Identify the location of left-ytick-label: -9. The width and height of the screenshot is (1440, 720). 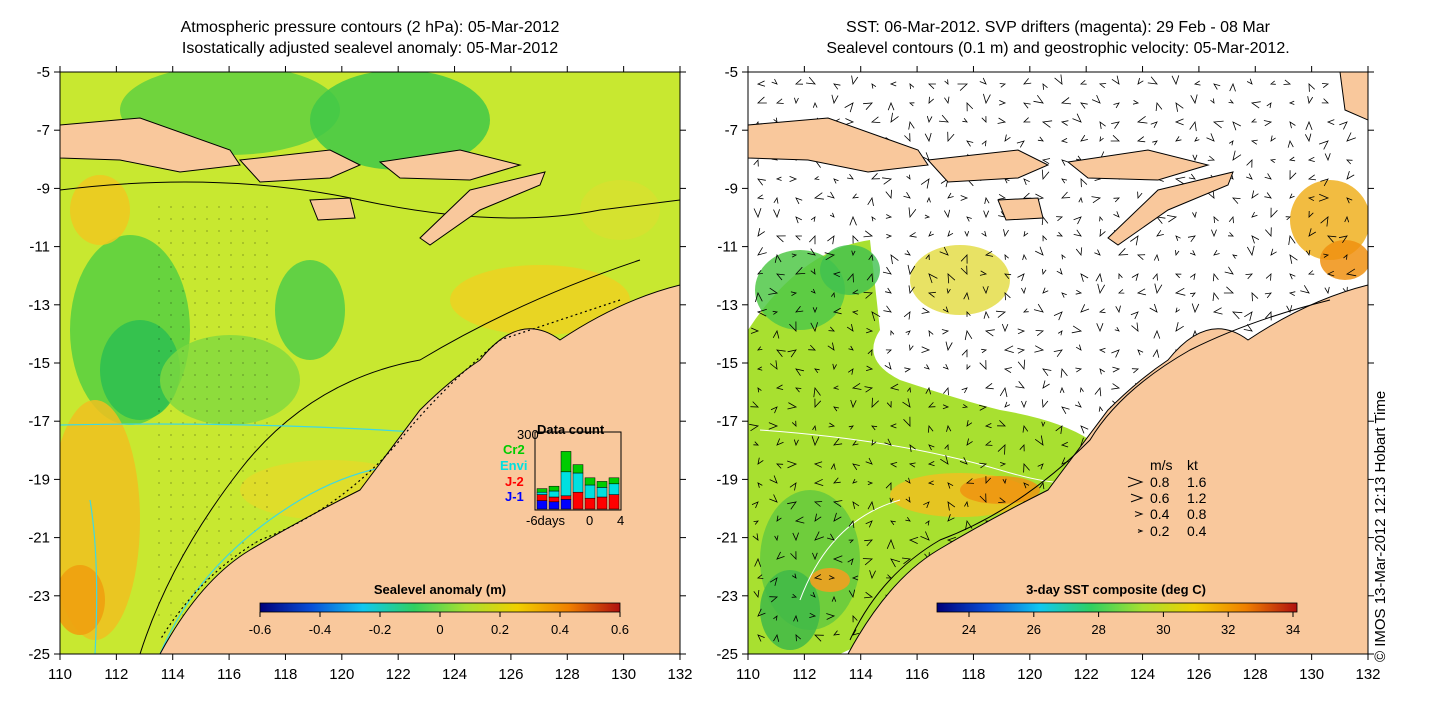
(43, 188).